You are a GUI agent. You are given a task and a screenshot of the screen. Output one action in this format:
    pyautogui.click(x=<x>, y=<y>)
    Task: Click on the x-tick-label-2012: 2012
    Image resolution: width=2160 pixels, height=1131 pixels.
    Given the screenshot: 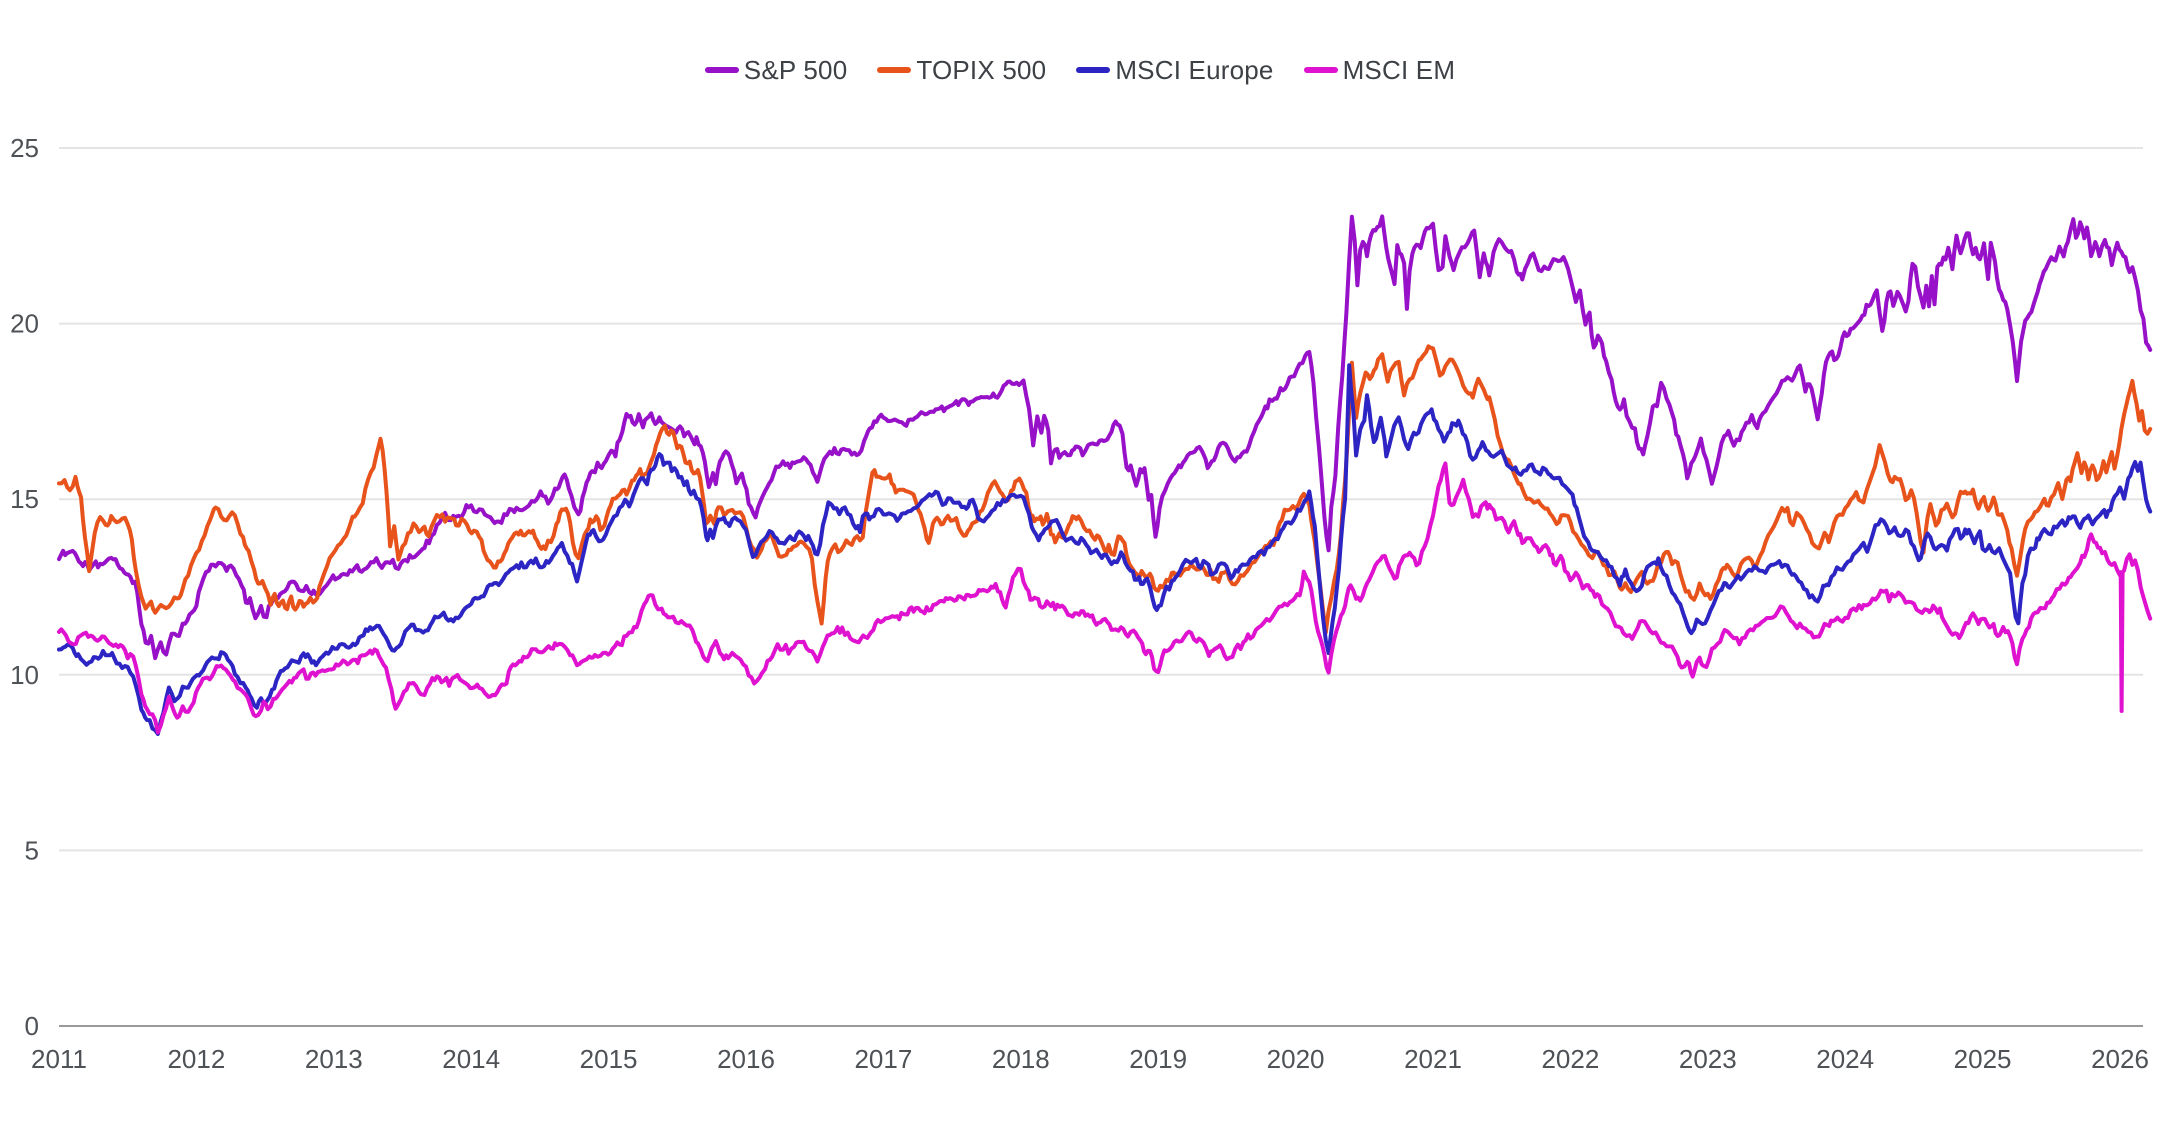 What is the action you would take?
    pyautogui.click(x=196, y=1059)
    